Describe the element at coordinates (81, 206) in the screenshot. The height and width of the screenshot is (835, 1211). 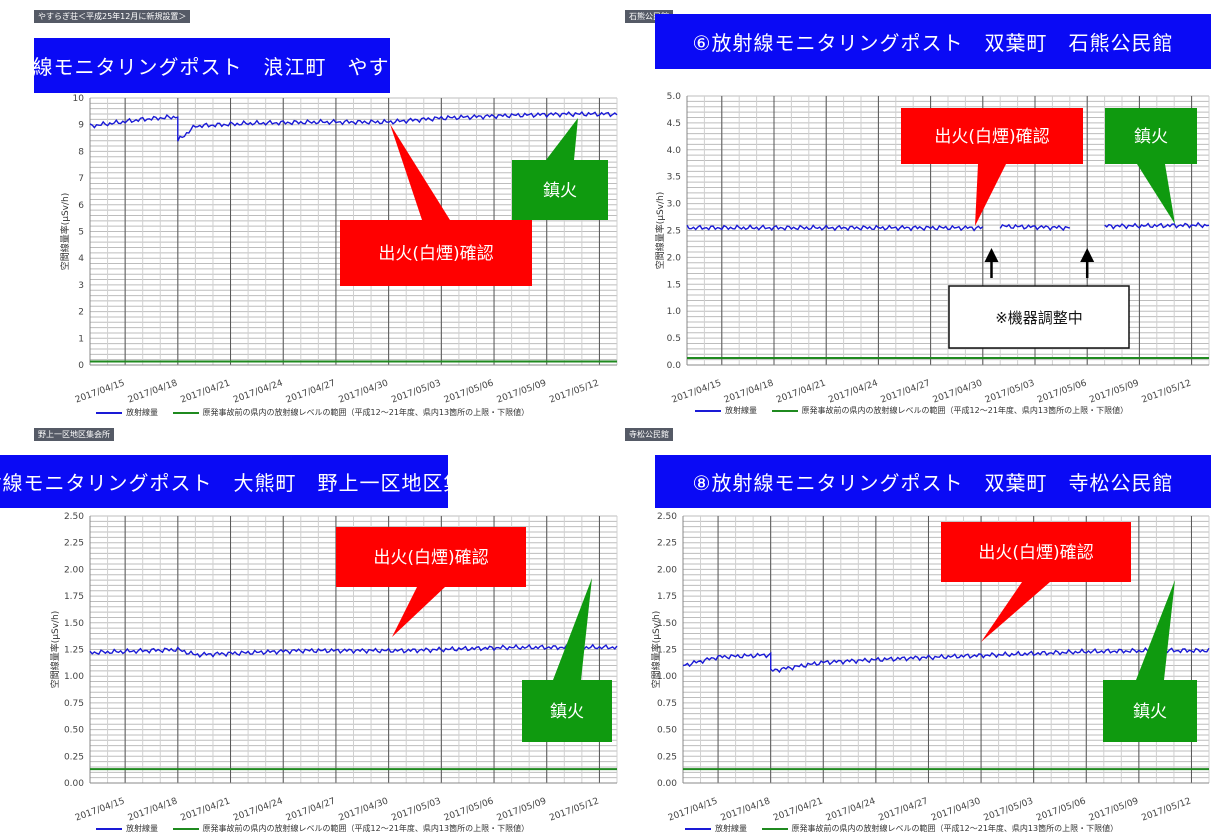
I see `y-tick-label: 6` at that location.